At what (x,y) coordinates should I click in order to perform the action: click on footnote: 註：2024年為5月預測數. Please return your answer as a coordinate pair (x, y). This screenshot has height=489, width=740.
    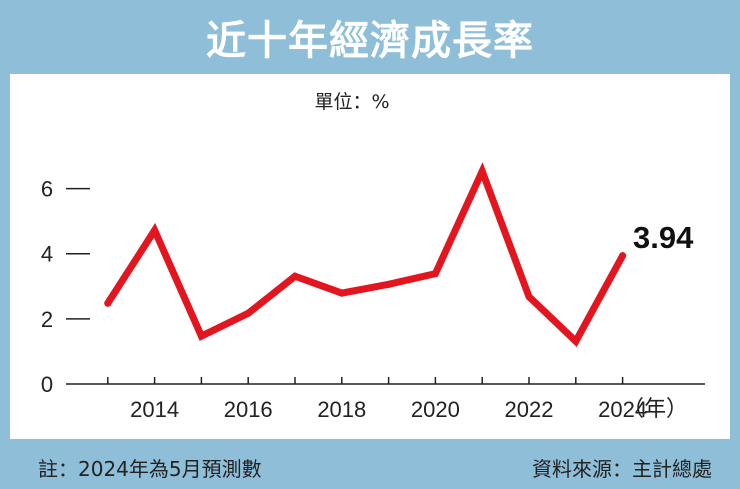
    Looking at the image, I should click on (150, 469).